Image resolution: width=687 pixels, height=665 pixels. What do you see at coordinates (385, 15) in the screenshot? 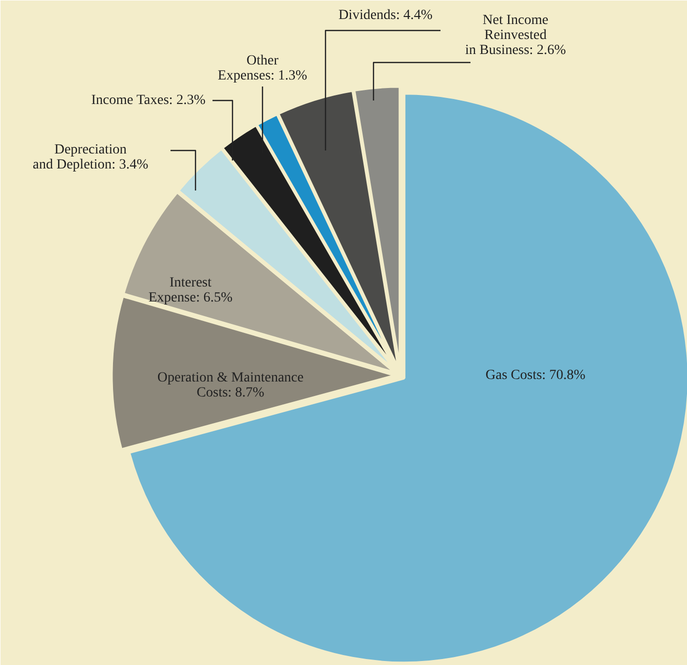
I see `slice-label: Dividends: 4.4%` at bounding box center [385, 15].